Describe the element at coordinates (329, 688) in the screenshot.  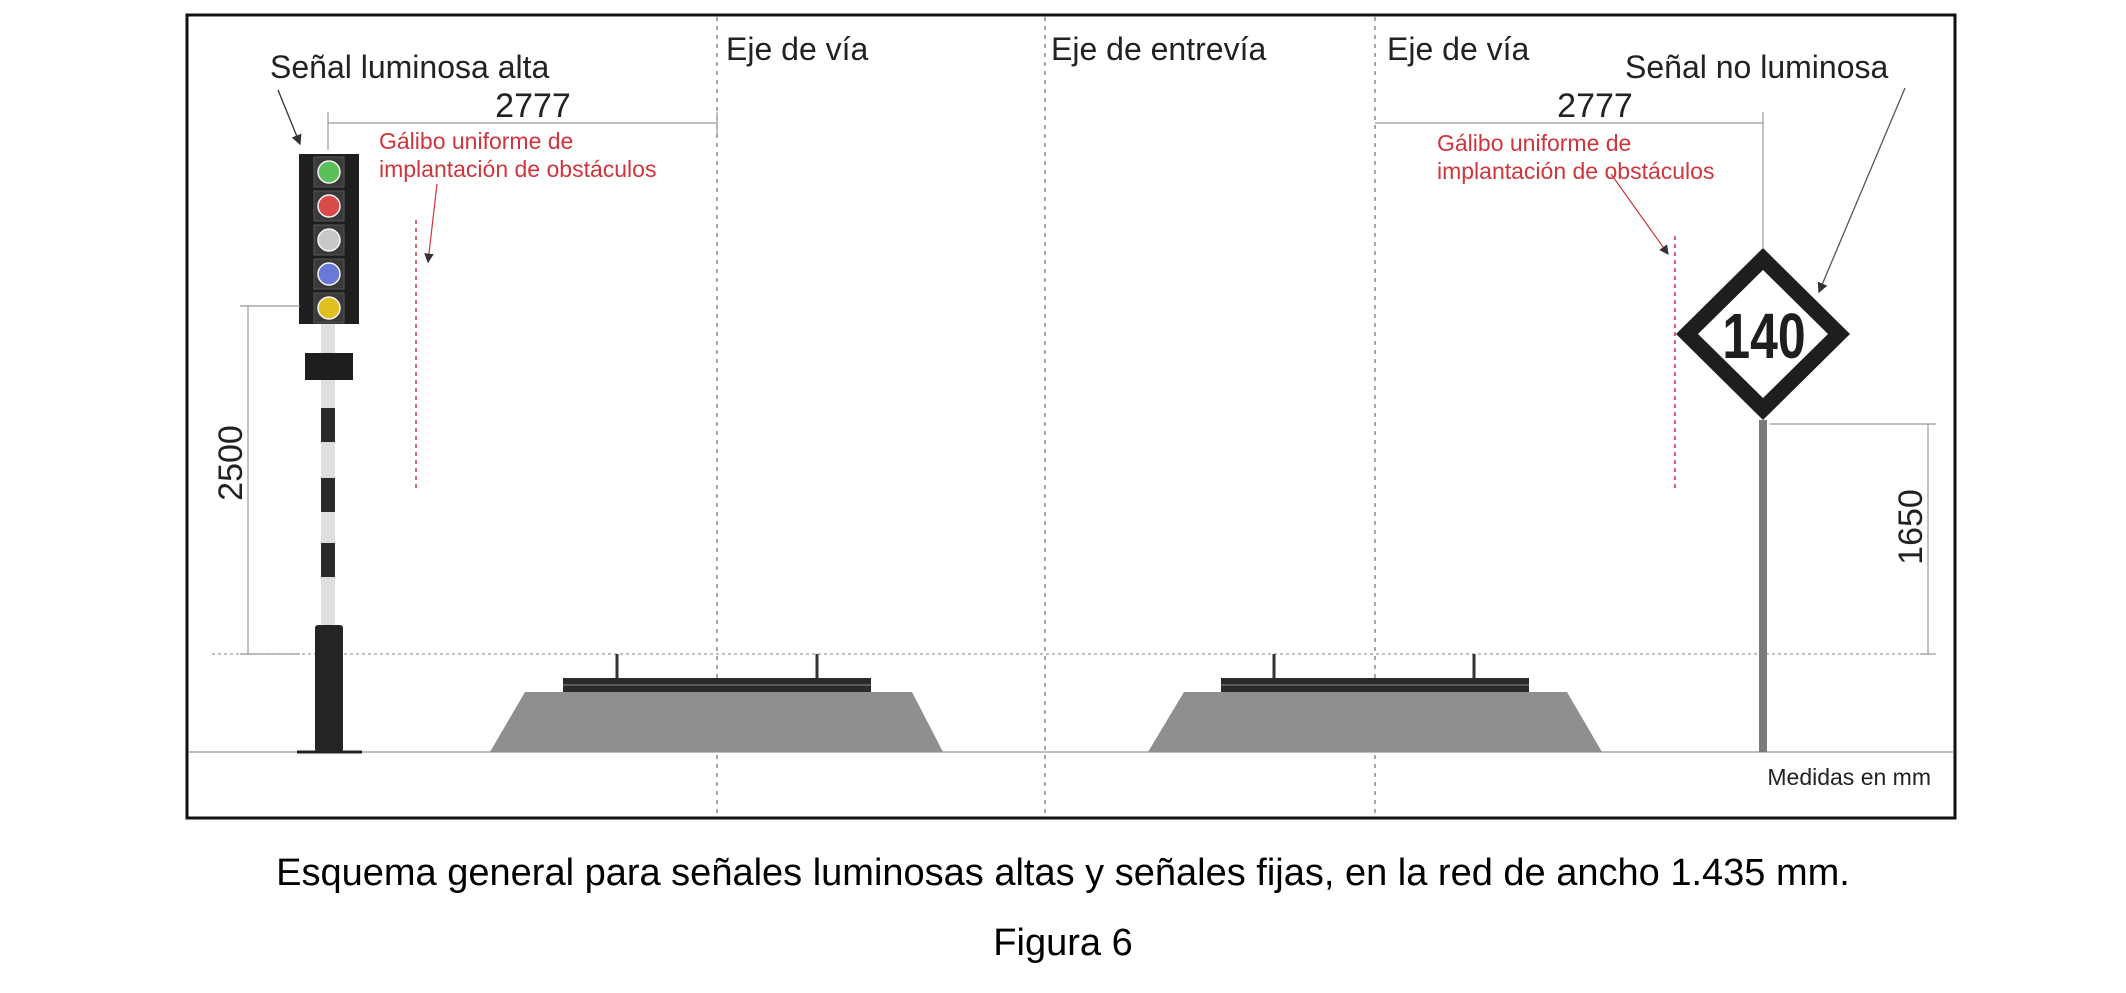
I see `signal-base` at that location.